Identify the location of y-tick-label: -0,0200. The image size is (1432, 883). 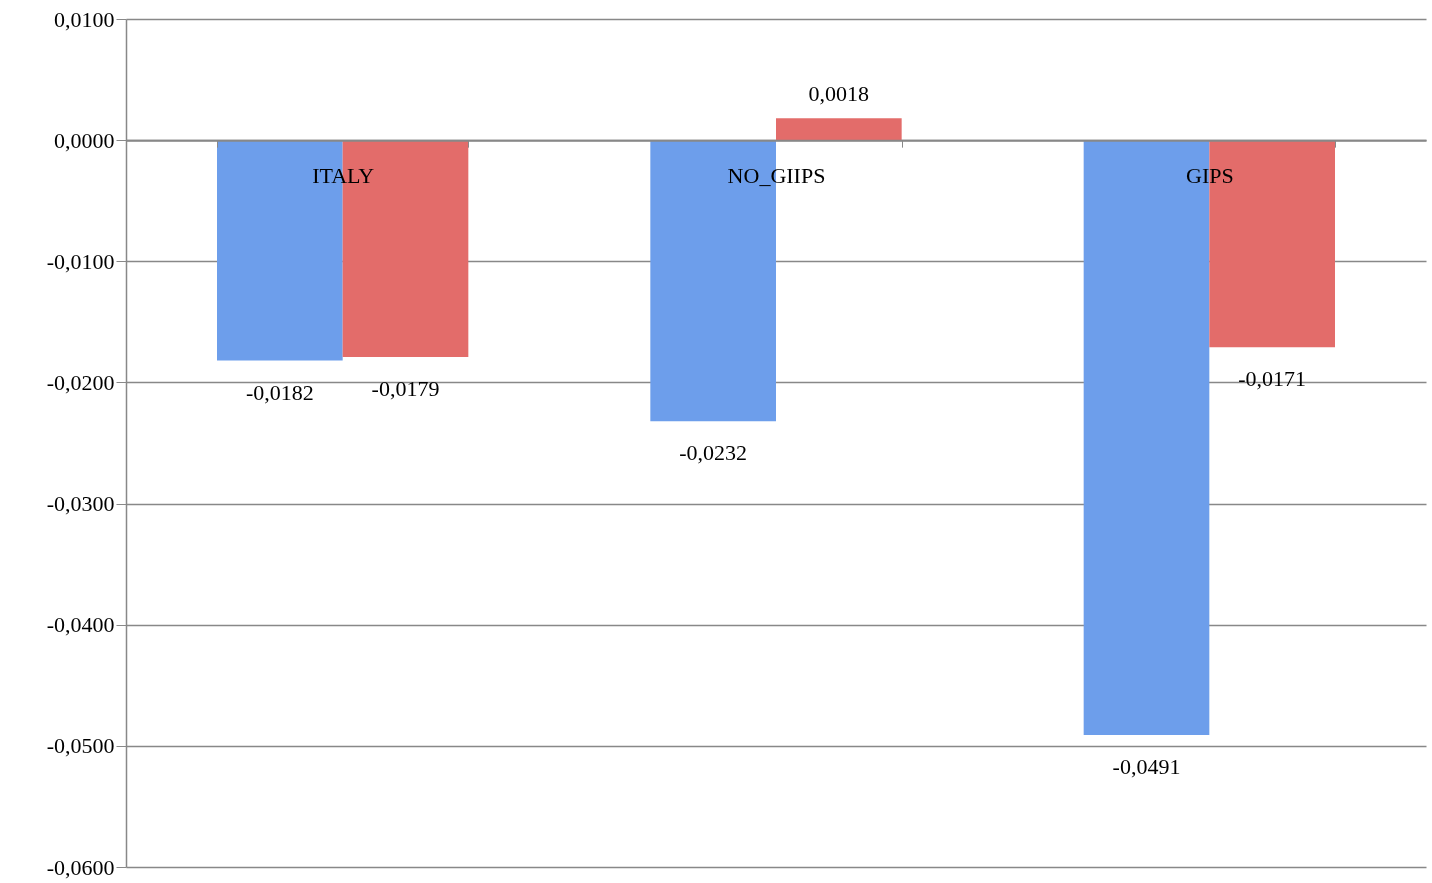
(80, 382).